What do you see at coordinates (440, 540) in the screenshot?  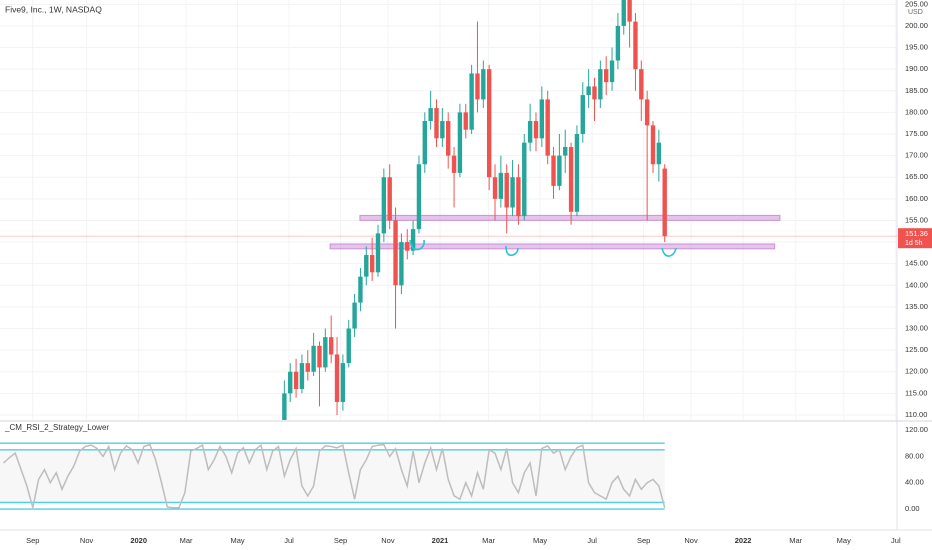 I see `x-tick-label: 2021` at bounding box center [440, 540].